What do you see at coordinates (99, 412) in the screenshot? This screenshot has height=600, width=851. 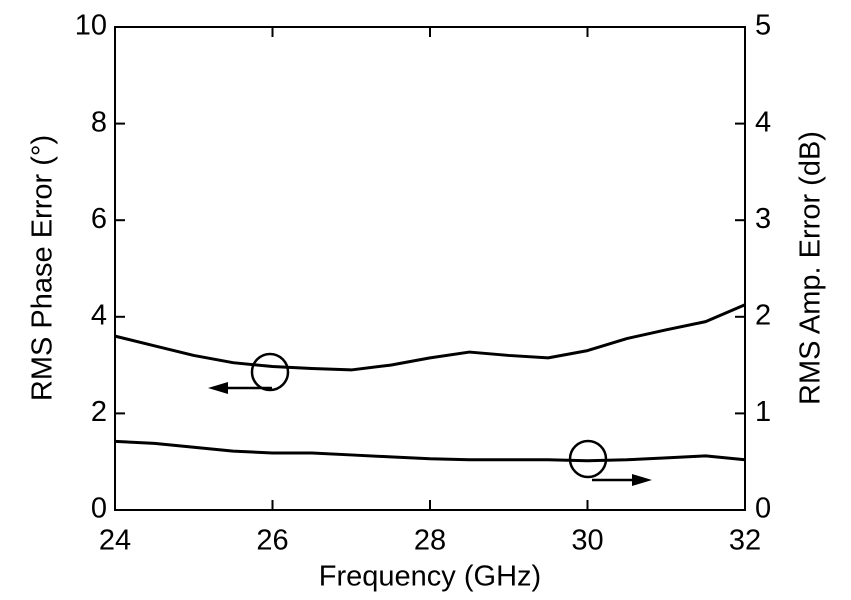 I see `y-tick-label: 2` at bounding box center [99, 412].